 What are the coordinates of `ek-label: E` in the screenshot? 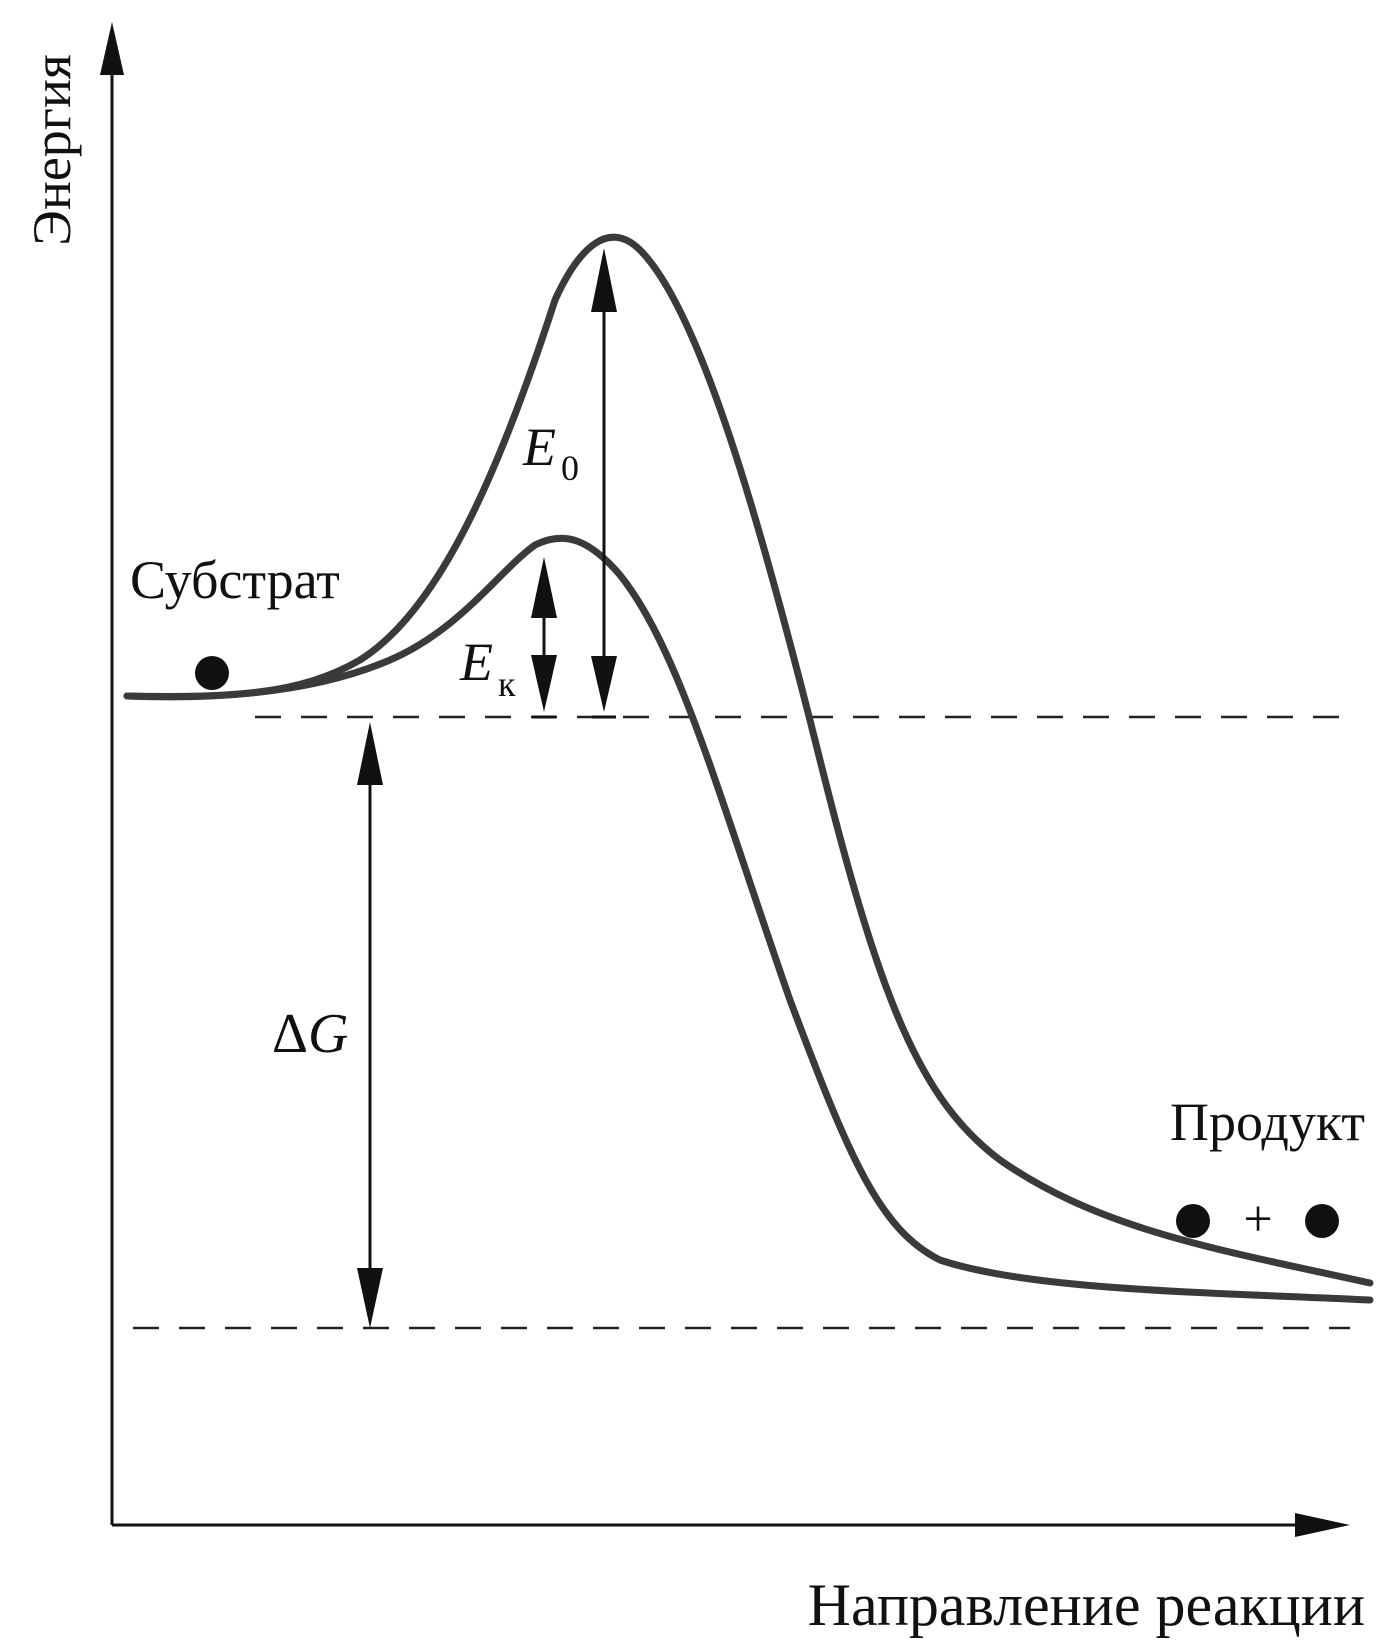 It's located at (476, 662).